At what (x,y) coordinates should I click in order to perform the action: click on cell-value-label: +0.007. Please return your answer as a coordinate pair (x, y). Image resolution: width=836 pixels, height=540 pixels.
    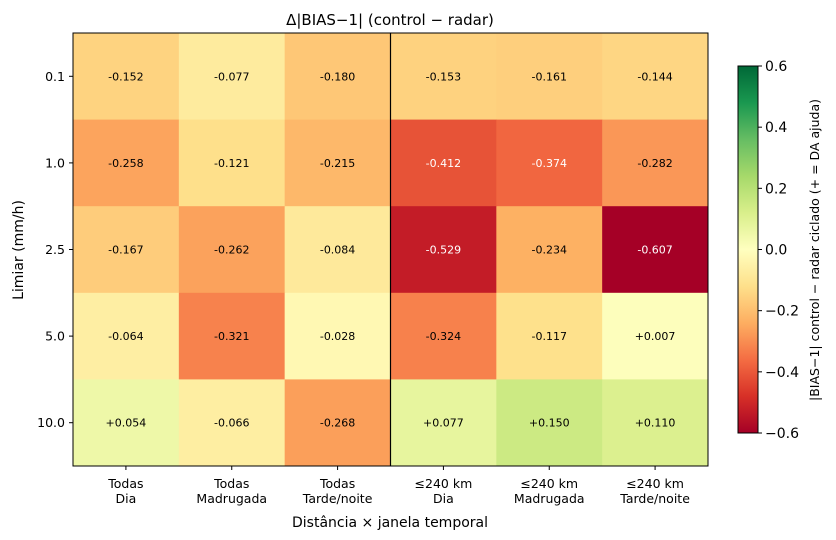
    Looking at the image, I should click on (655, 336).